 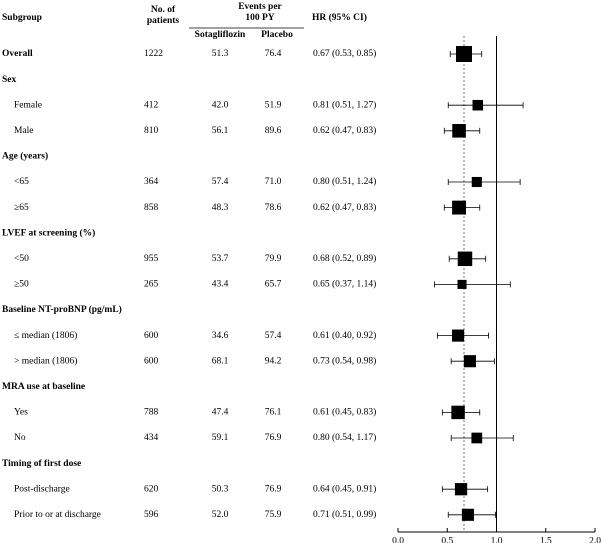 What do you see at coordinates (21, 182) in the screenshot?
I see `row-label: <65` at bounding box center [21, 182].